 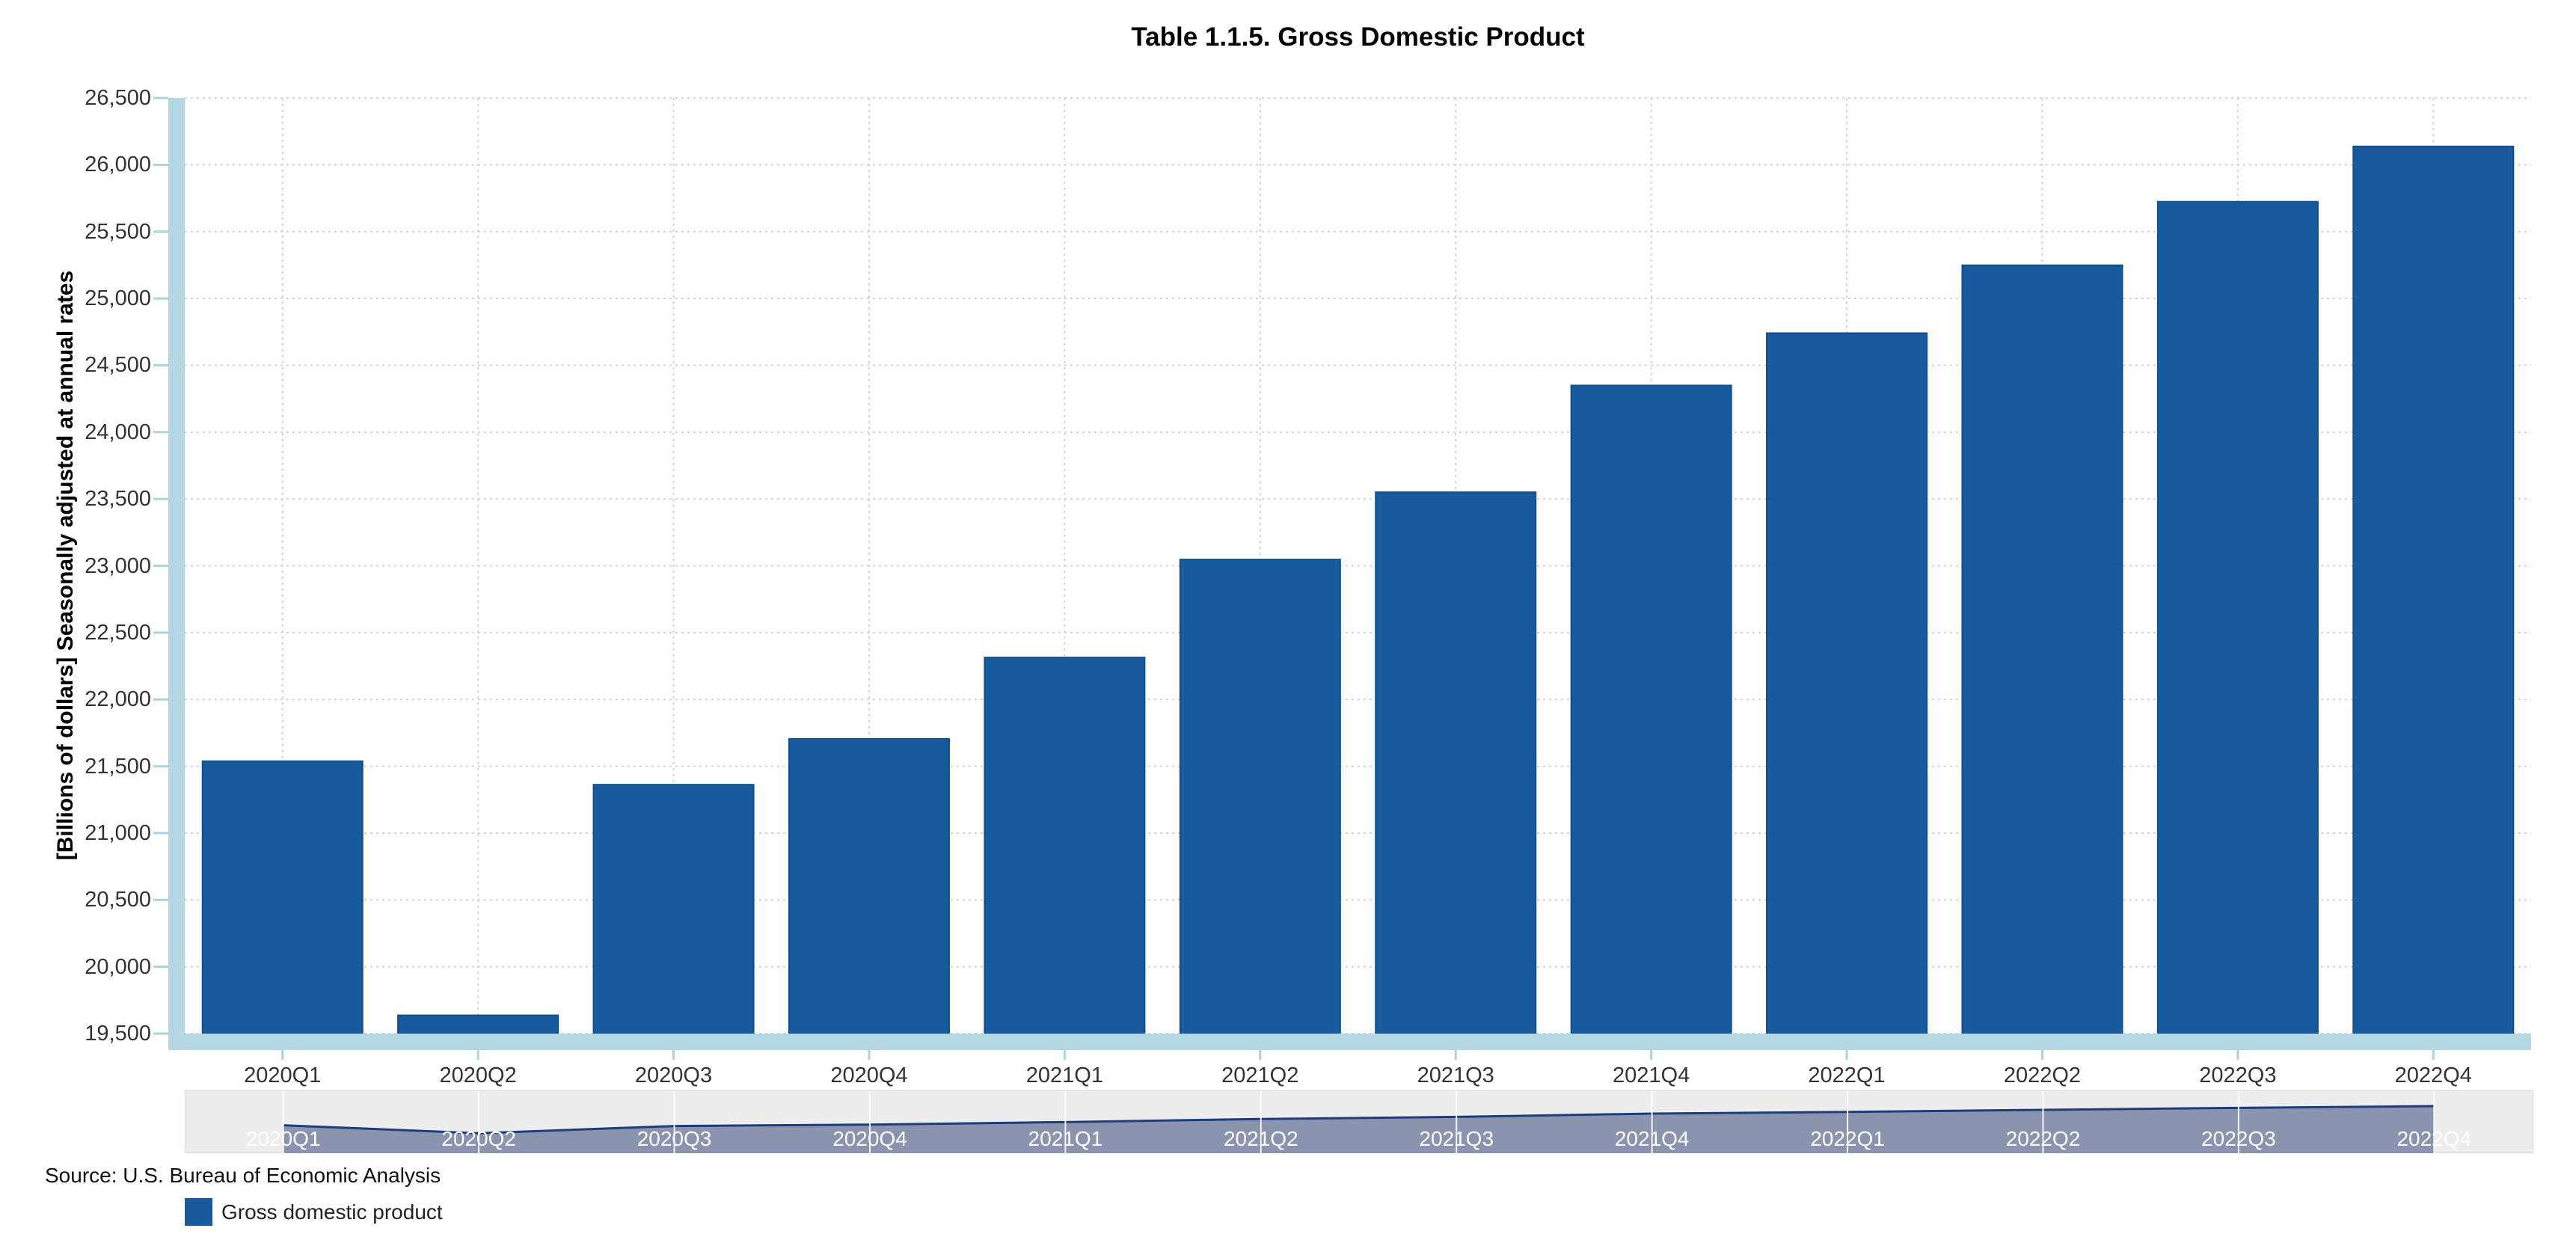 What do you see at coordinates (2433, 1075) in the screenshot?
I see `x-tick-label: 2022Q4` at bounding box center [2433, 1075].